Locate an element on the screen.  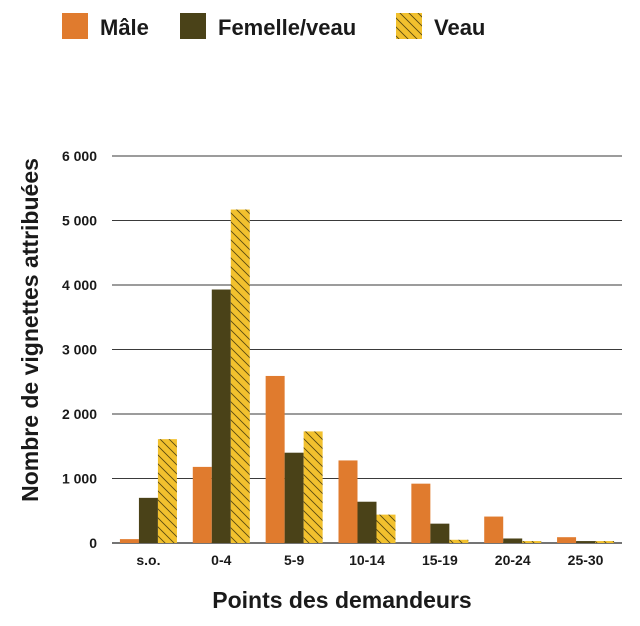
x-tick-label: 5-9 is located at coordinates (294, 560).